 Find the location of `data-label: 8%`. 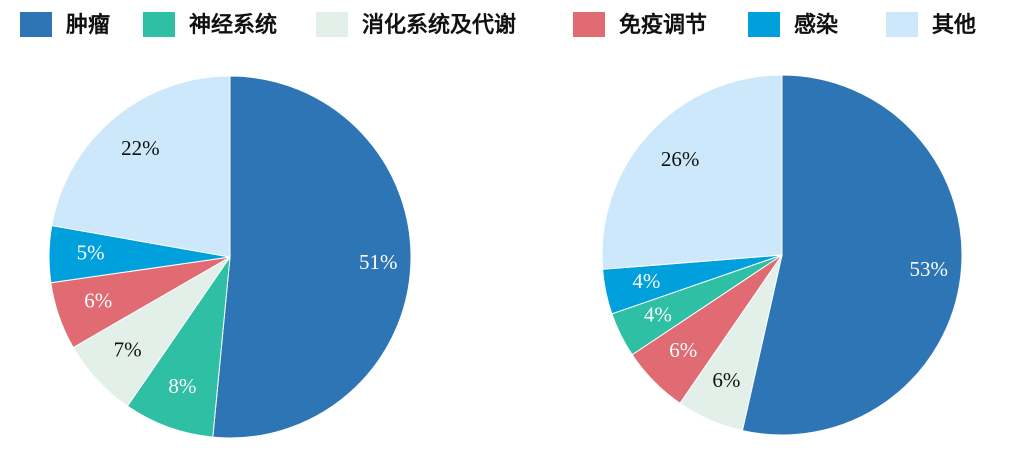

data-label: 8% is located at coordinates (182, 386).